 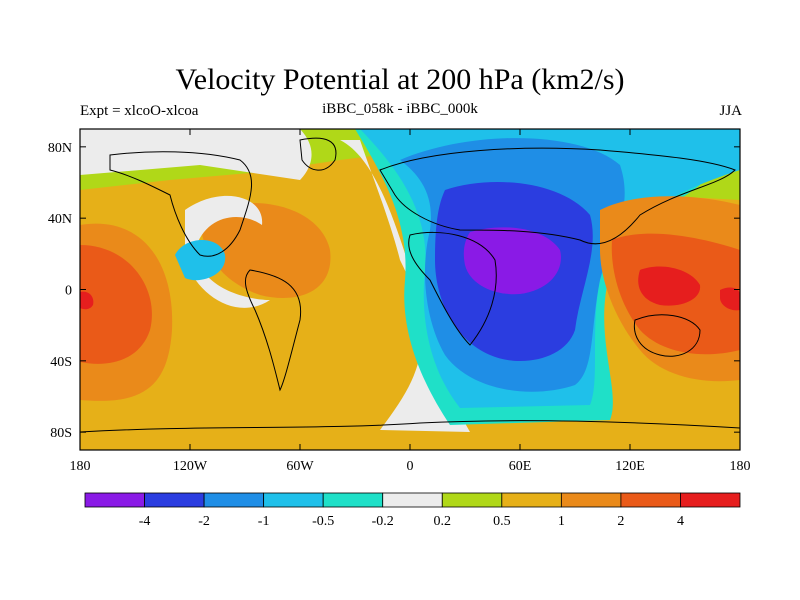 What do you see at coordinates (60, 148) in the screenshot?
I see `lat-tick-label: 80N` at bounding box center [60, 148].